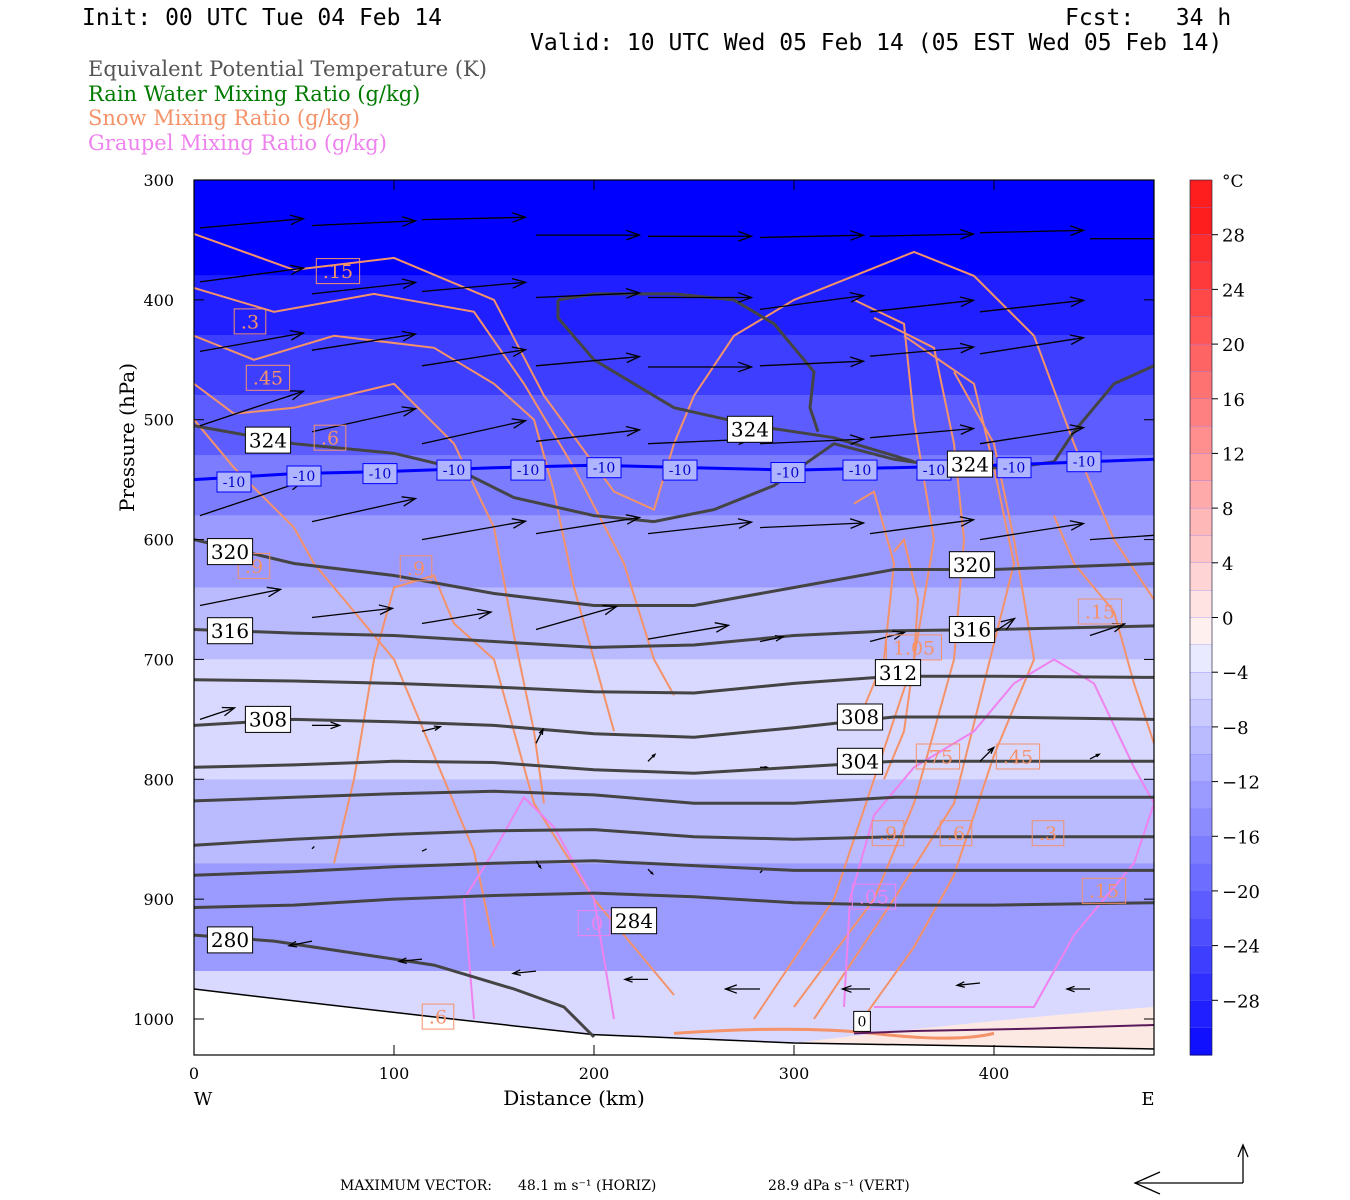 The height and width of the screenshot is (1200, 1350). Describe the element at coordinates (1100, 611) in the screenshot. I see `snow-label: .15` at that location.